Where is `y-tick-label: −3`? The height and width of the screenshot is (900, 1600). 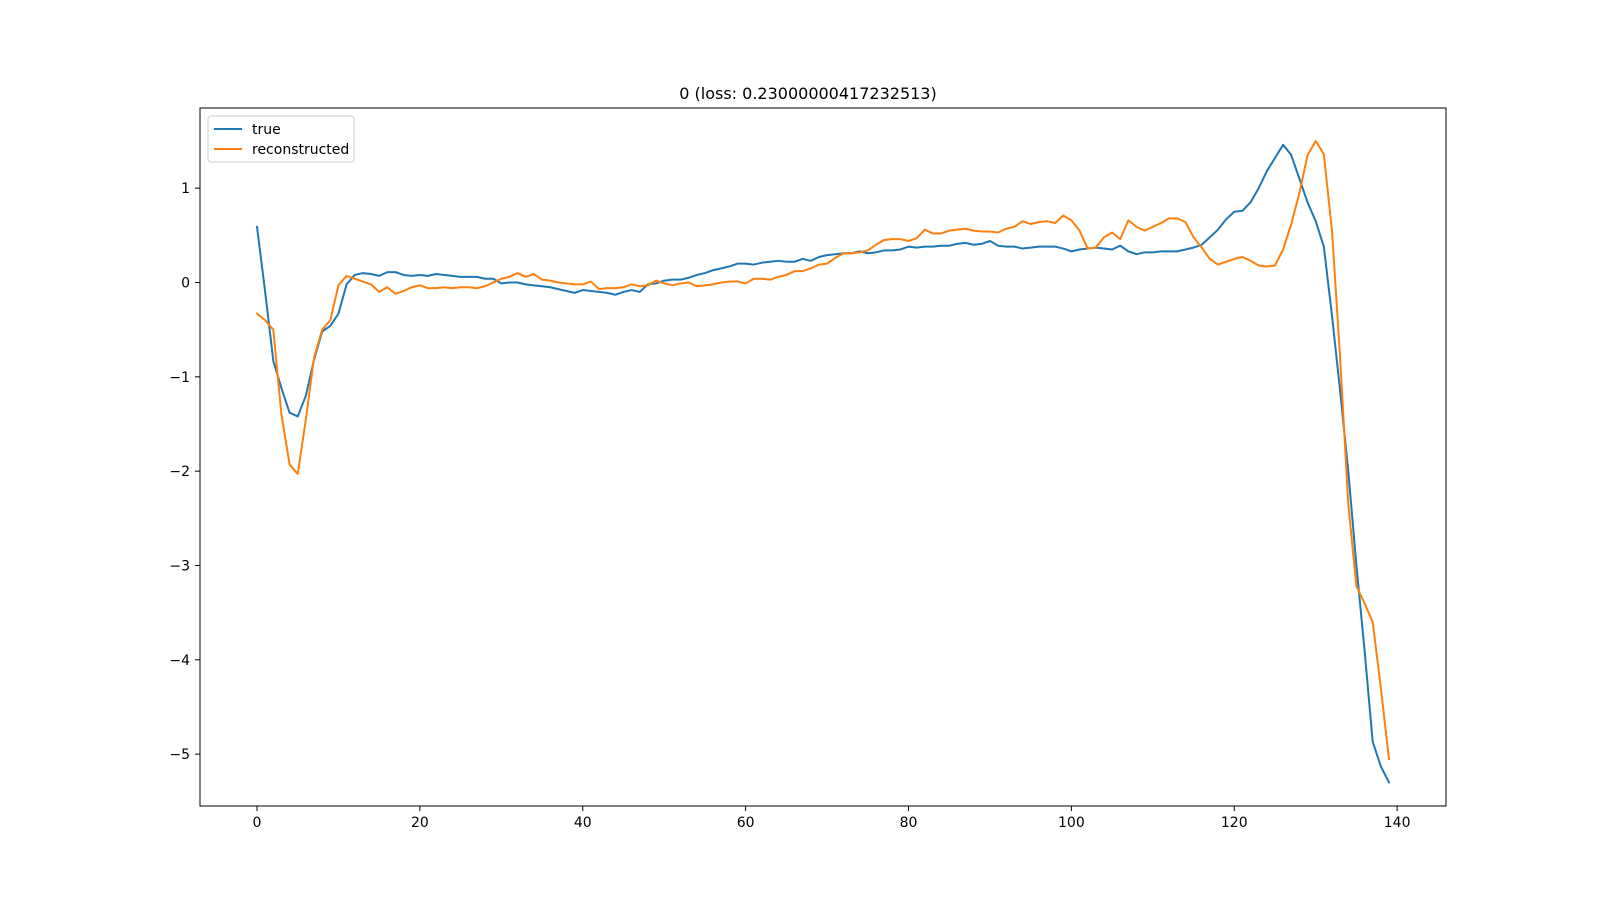 y-tick-label: −3 is located at coordinates (179, 566).